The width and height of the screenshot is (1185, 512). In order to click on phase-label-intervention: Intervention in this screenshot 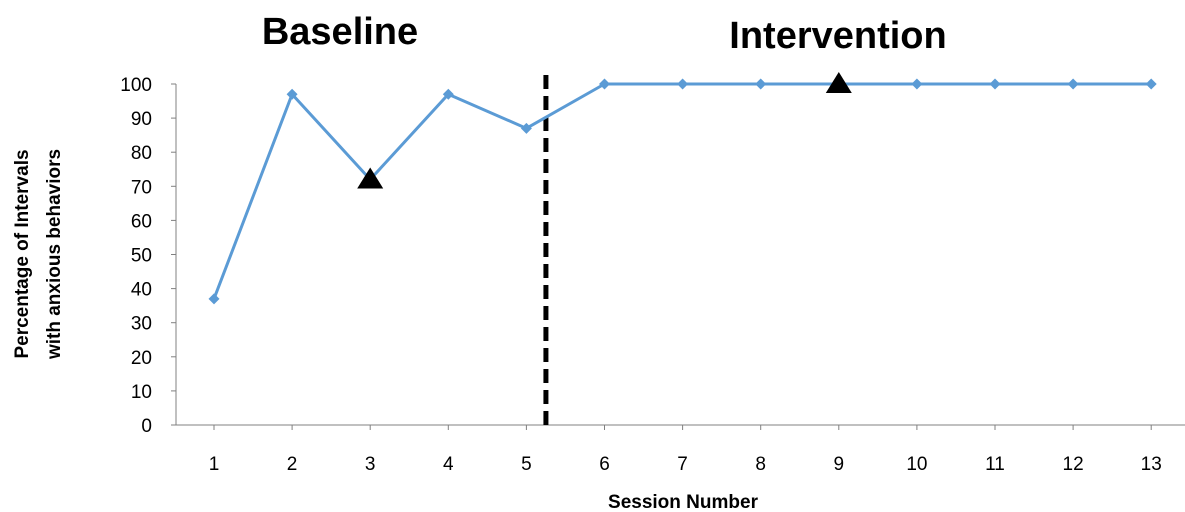, I will do `click(837, 36)`.